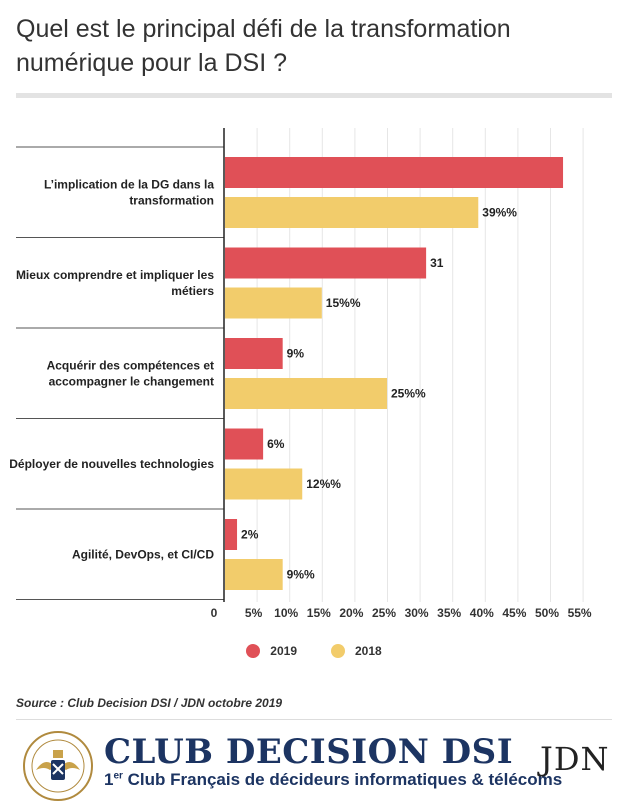 This screenshot has width=628, height=808. I want to click on data-label-2019: 9%, so click(296, 354).